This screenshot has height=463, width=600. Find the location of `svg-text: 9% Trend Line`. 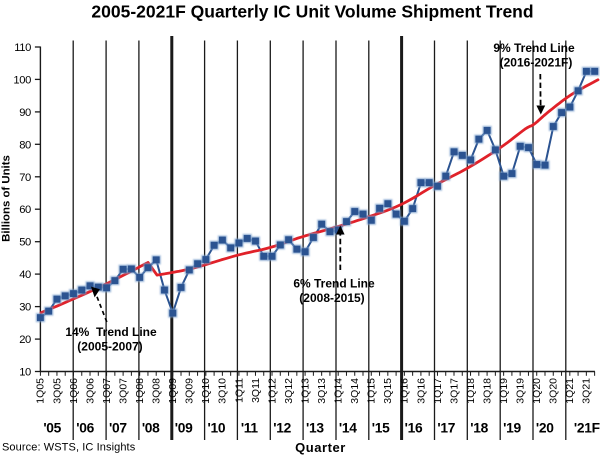

svg-text: 9% Trend Line is located at coordinates (534, 48).